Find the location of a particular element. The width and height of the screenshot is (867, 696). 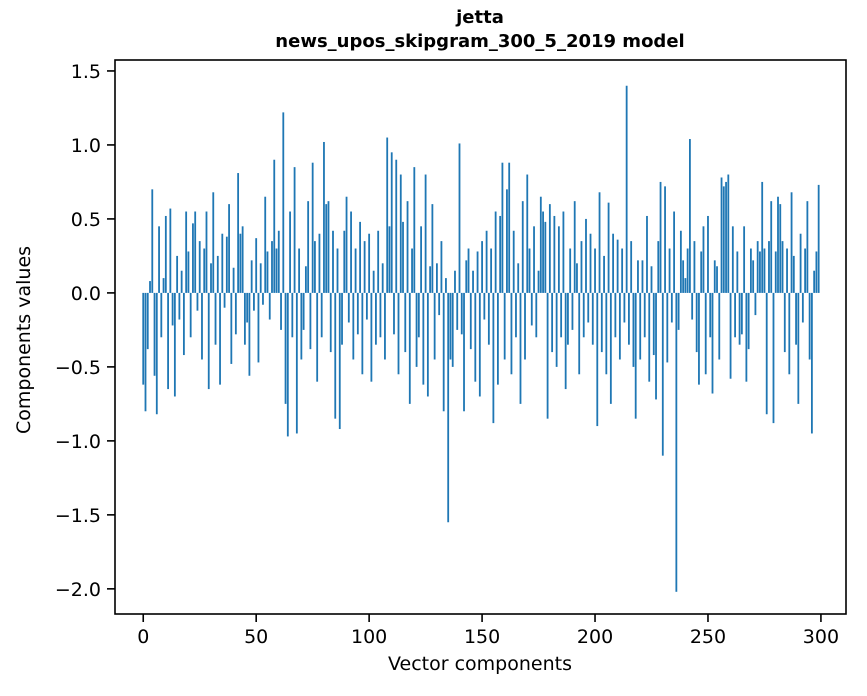

x-axis-ticks: 0 50 100 150 200 250 300 is located at coordinates (488, 631).